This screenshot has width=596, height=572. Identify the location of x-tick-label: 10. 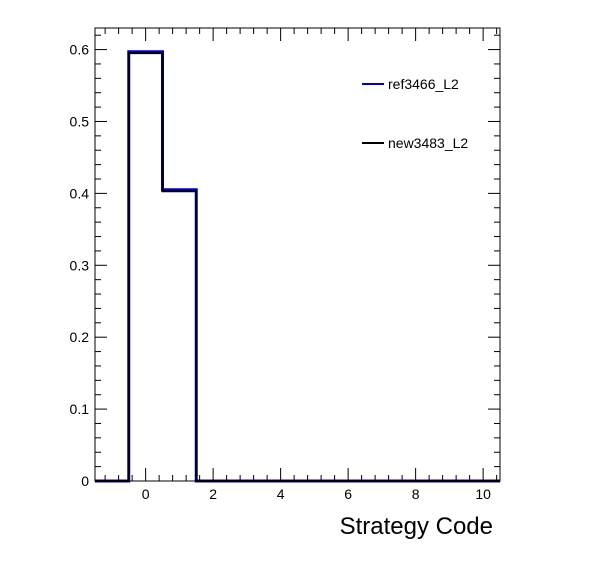
(483, 494).